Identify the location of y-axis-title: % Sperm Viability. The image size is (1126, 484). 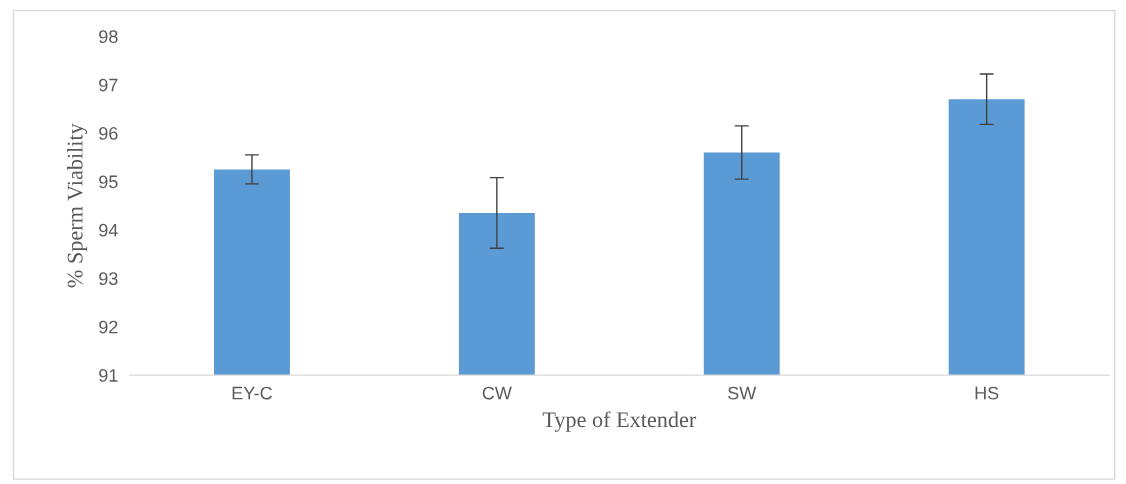
(77, 205).